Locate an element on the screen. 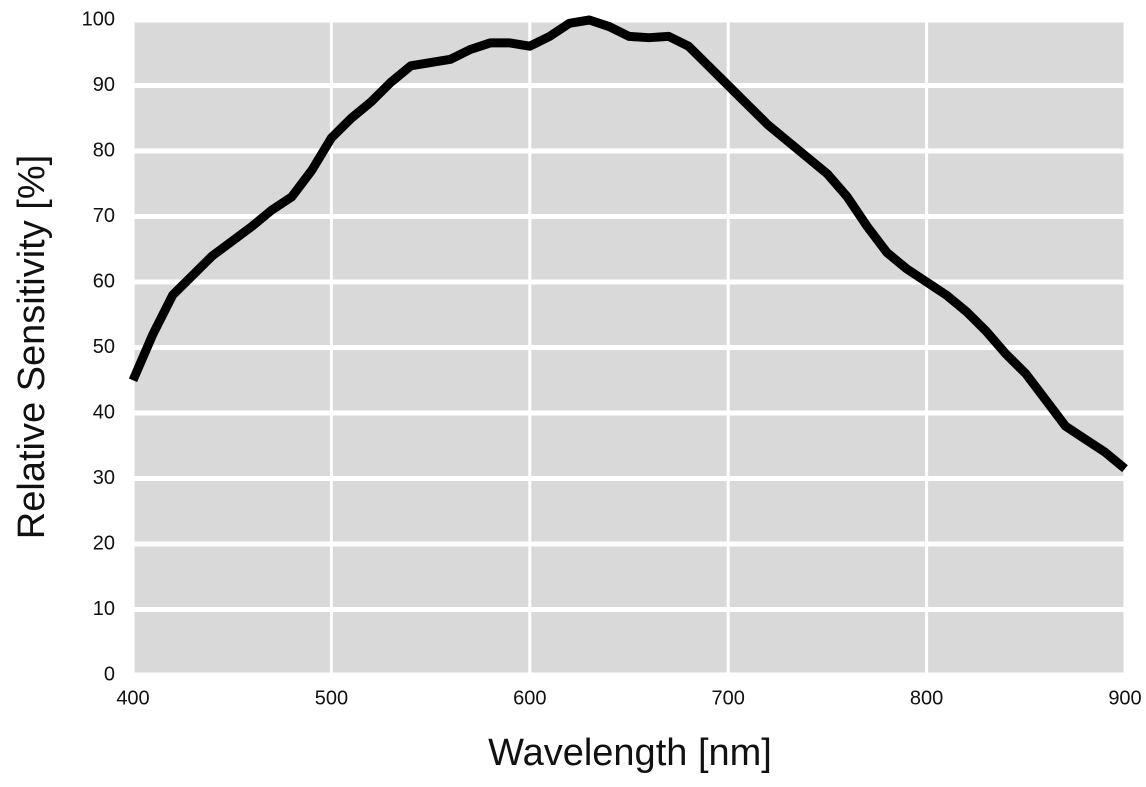  x-tick-label: 900 is located at coordinates (1124, 698).